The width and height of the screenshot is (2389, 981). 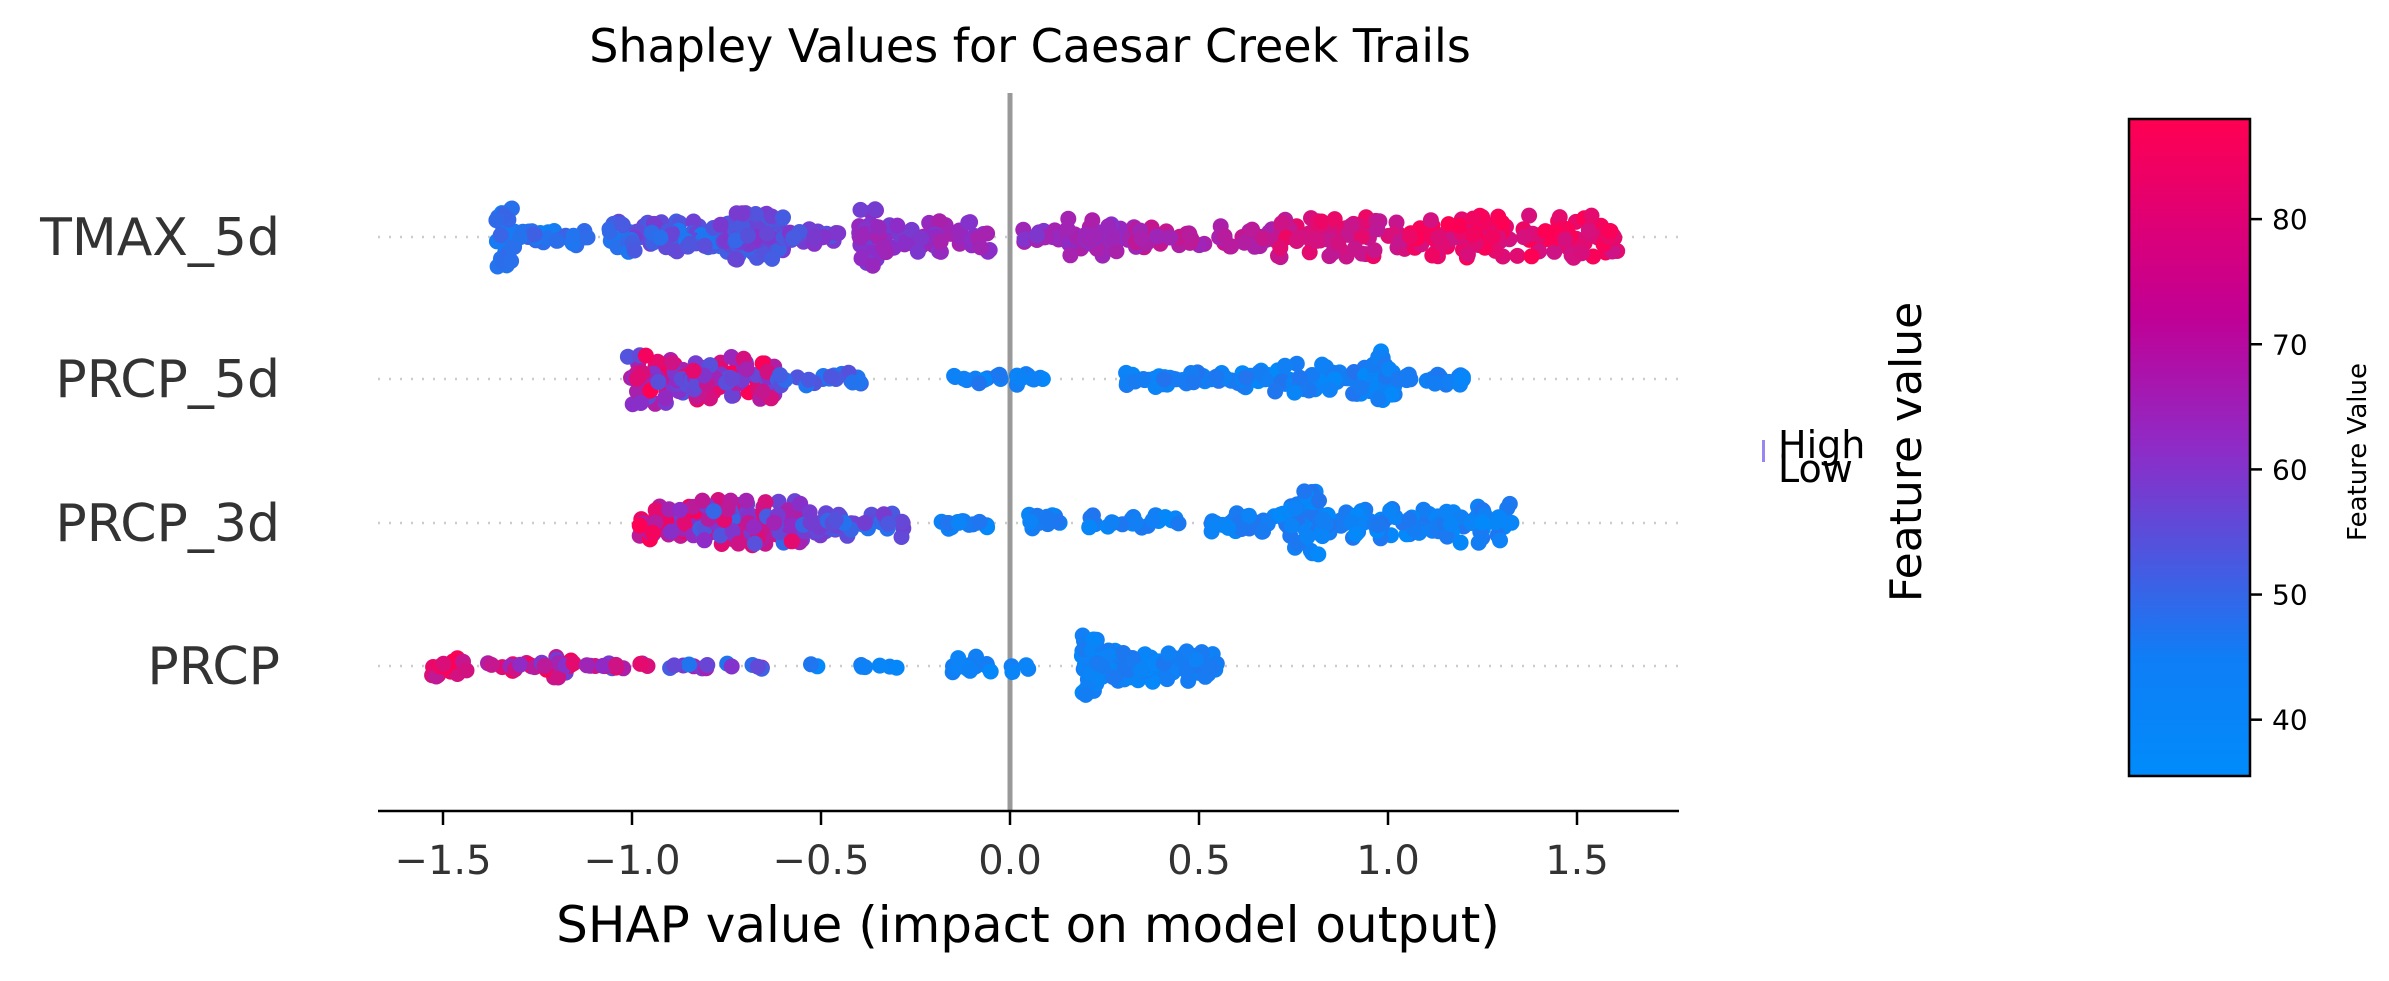 What do you see at coordinates (1388, 861) in the screenshot?
I see `x-tick-label: 1.0` at bounding box center [1388, 861].